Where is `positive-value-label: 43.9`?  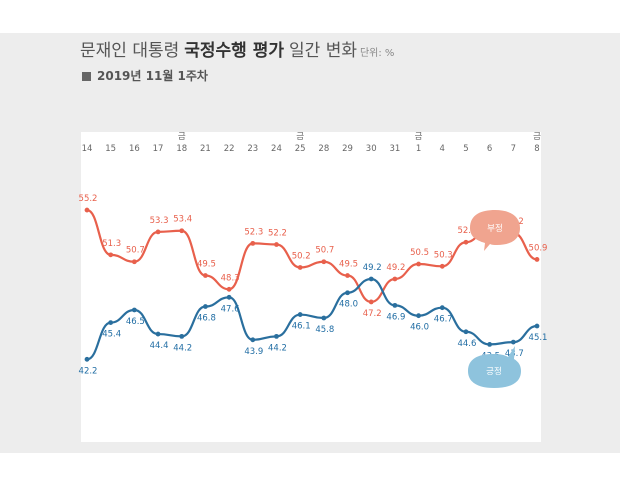
positive-value-label: 43.9 is located at coordinates (253, 352).